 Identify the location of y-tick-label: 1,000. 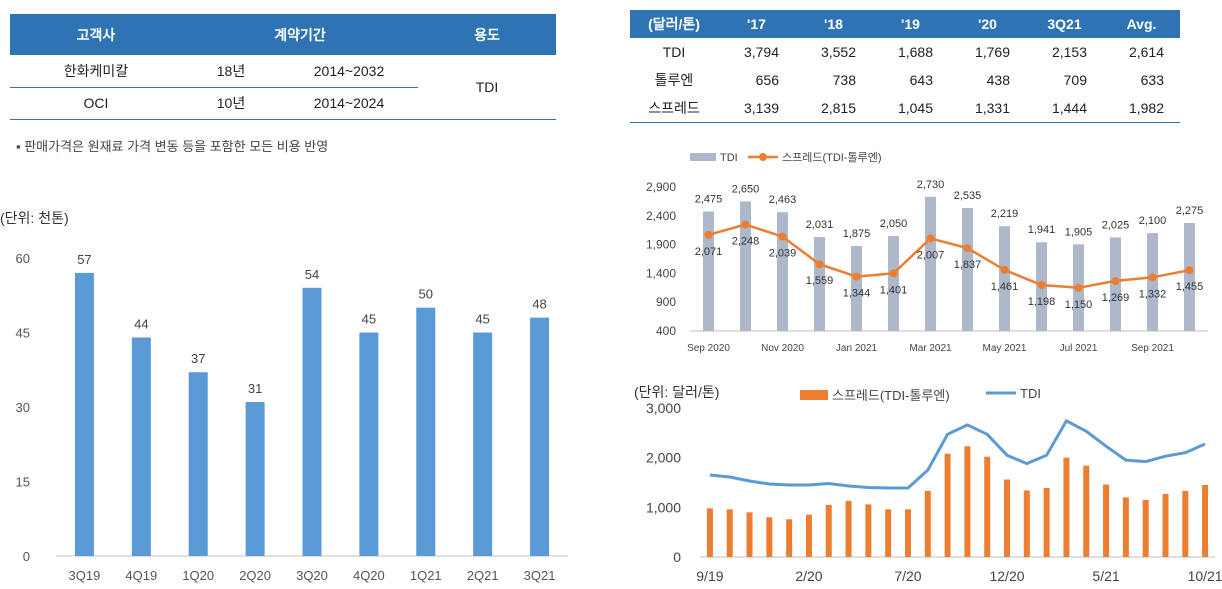
(663, 507).